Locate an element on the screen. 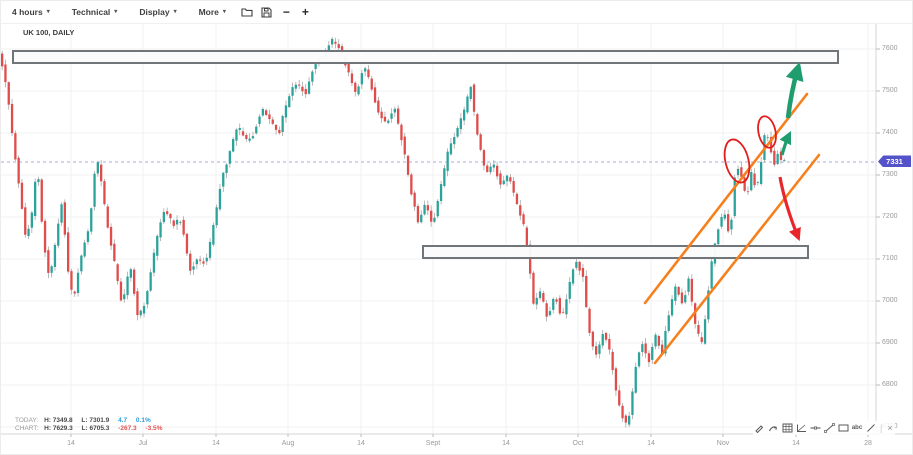 Image resolution: width=913 pixels, height=455 pixels. direction-arrows is located at coordinates (791, 151).